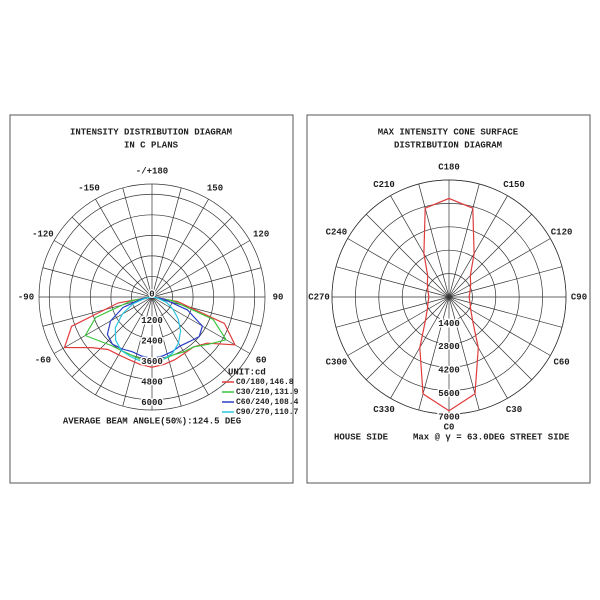  What do you see at coordinates (267, 402) in the screenshot?
I see `legend-label: C60/240,108.4` at bounding box center [267, 402].